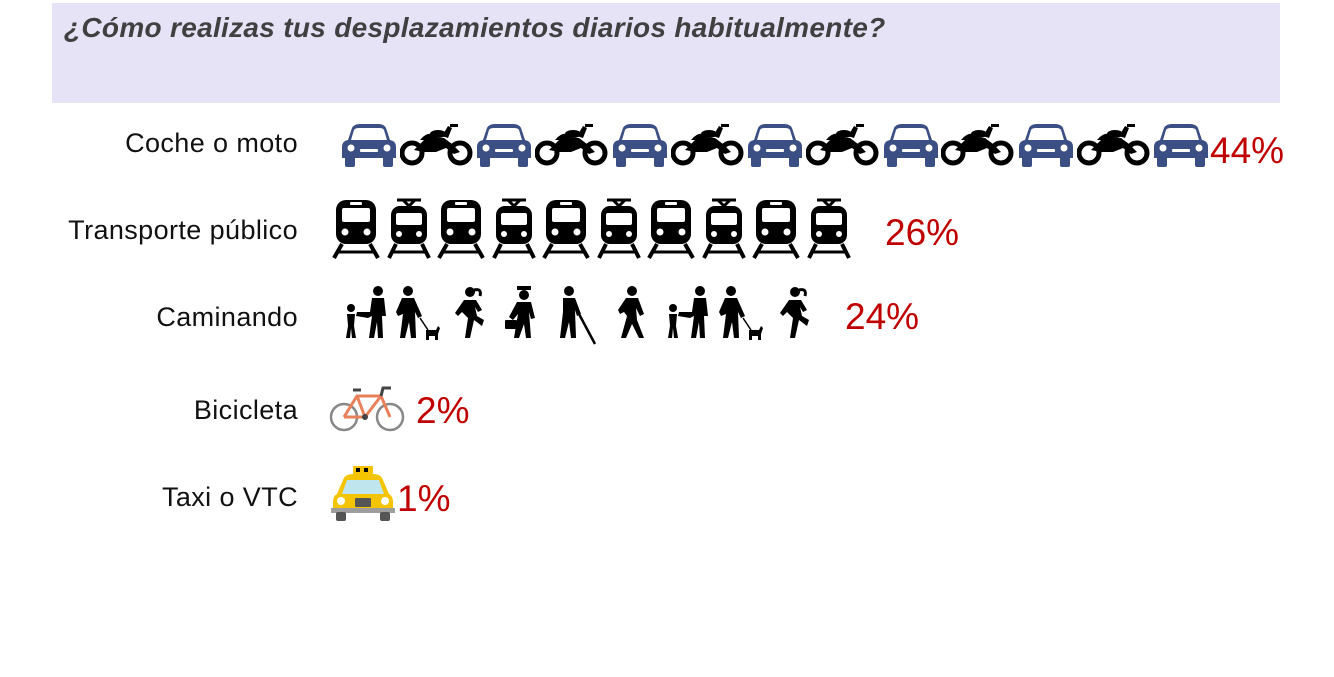 This screenshot has height=677, width=1334. What do you see at coordinates (229, 497) in the screenshot?
I see `row-label: Taxi o VTC` at bounding box center [229, 497].